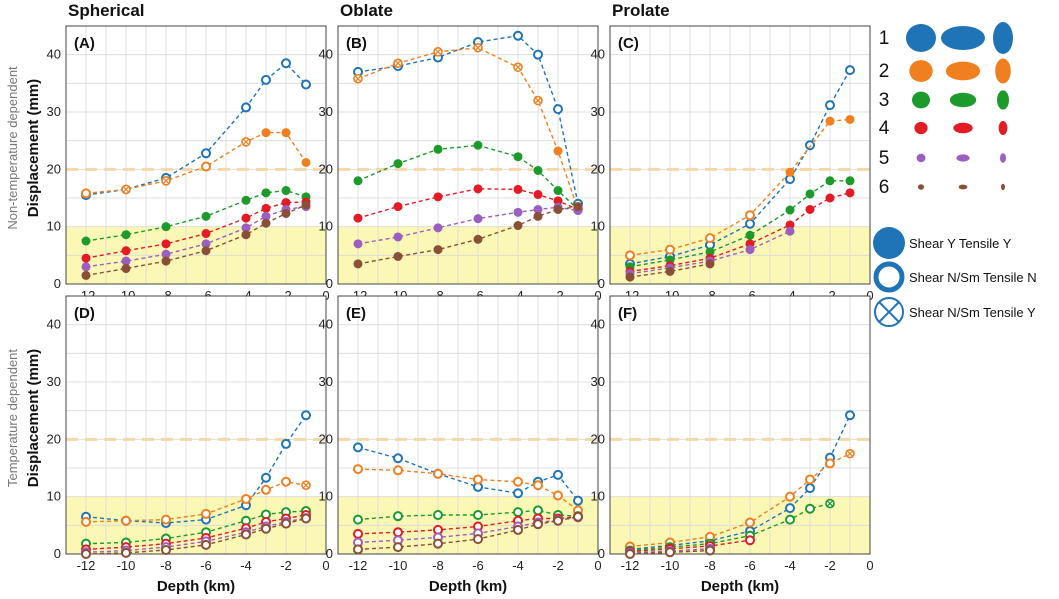  What do you see at coordinates (33, 148) in the screenshot?
I see `ylabel-top: Displacement (mm)` at bounding box center [33, 148].